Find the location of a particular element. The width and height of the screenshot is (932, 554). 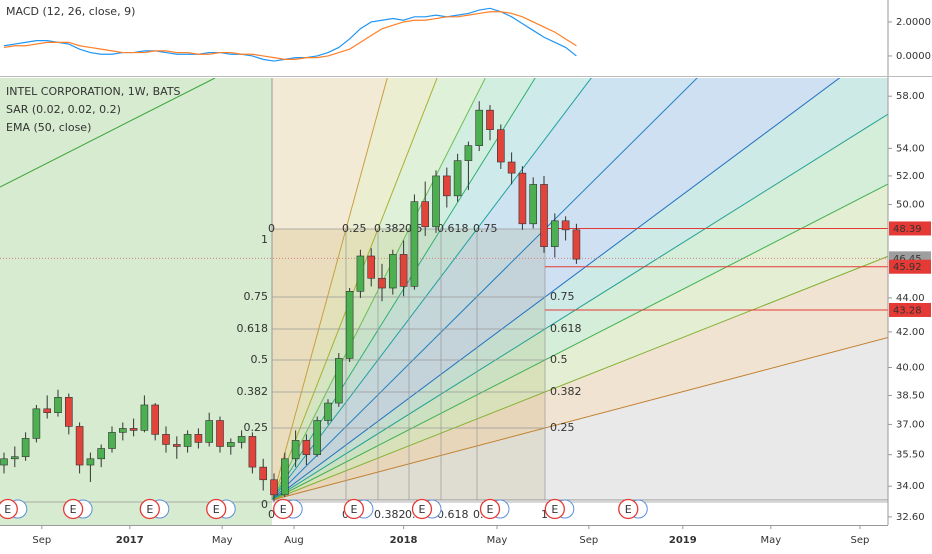

y-tick-label: 34.00 is located at coordinates (910, 486).